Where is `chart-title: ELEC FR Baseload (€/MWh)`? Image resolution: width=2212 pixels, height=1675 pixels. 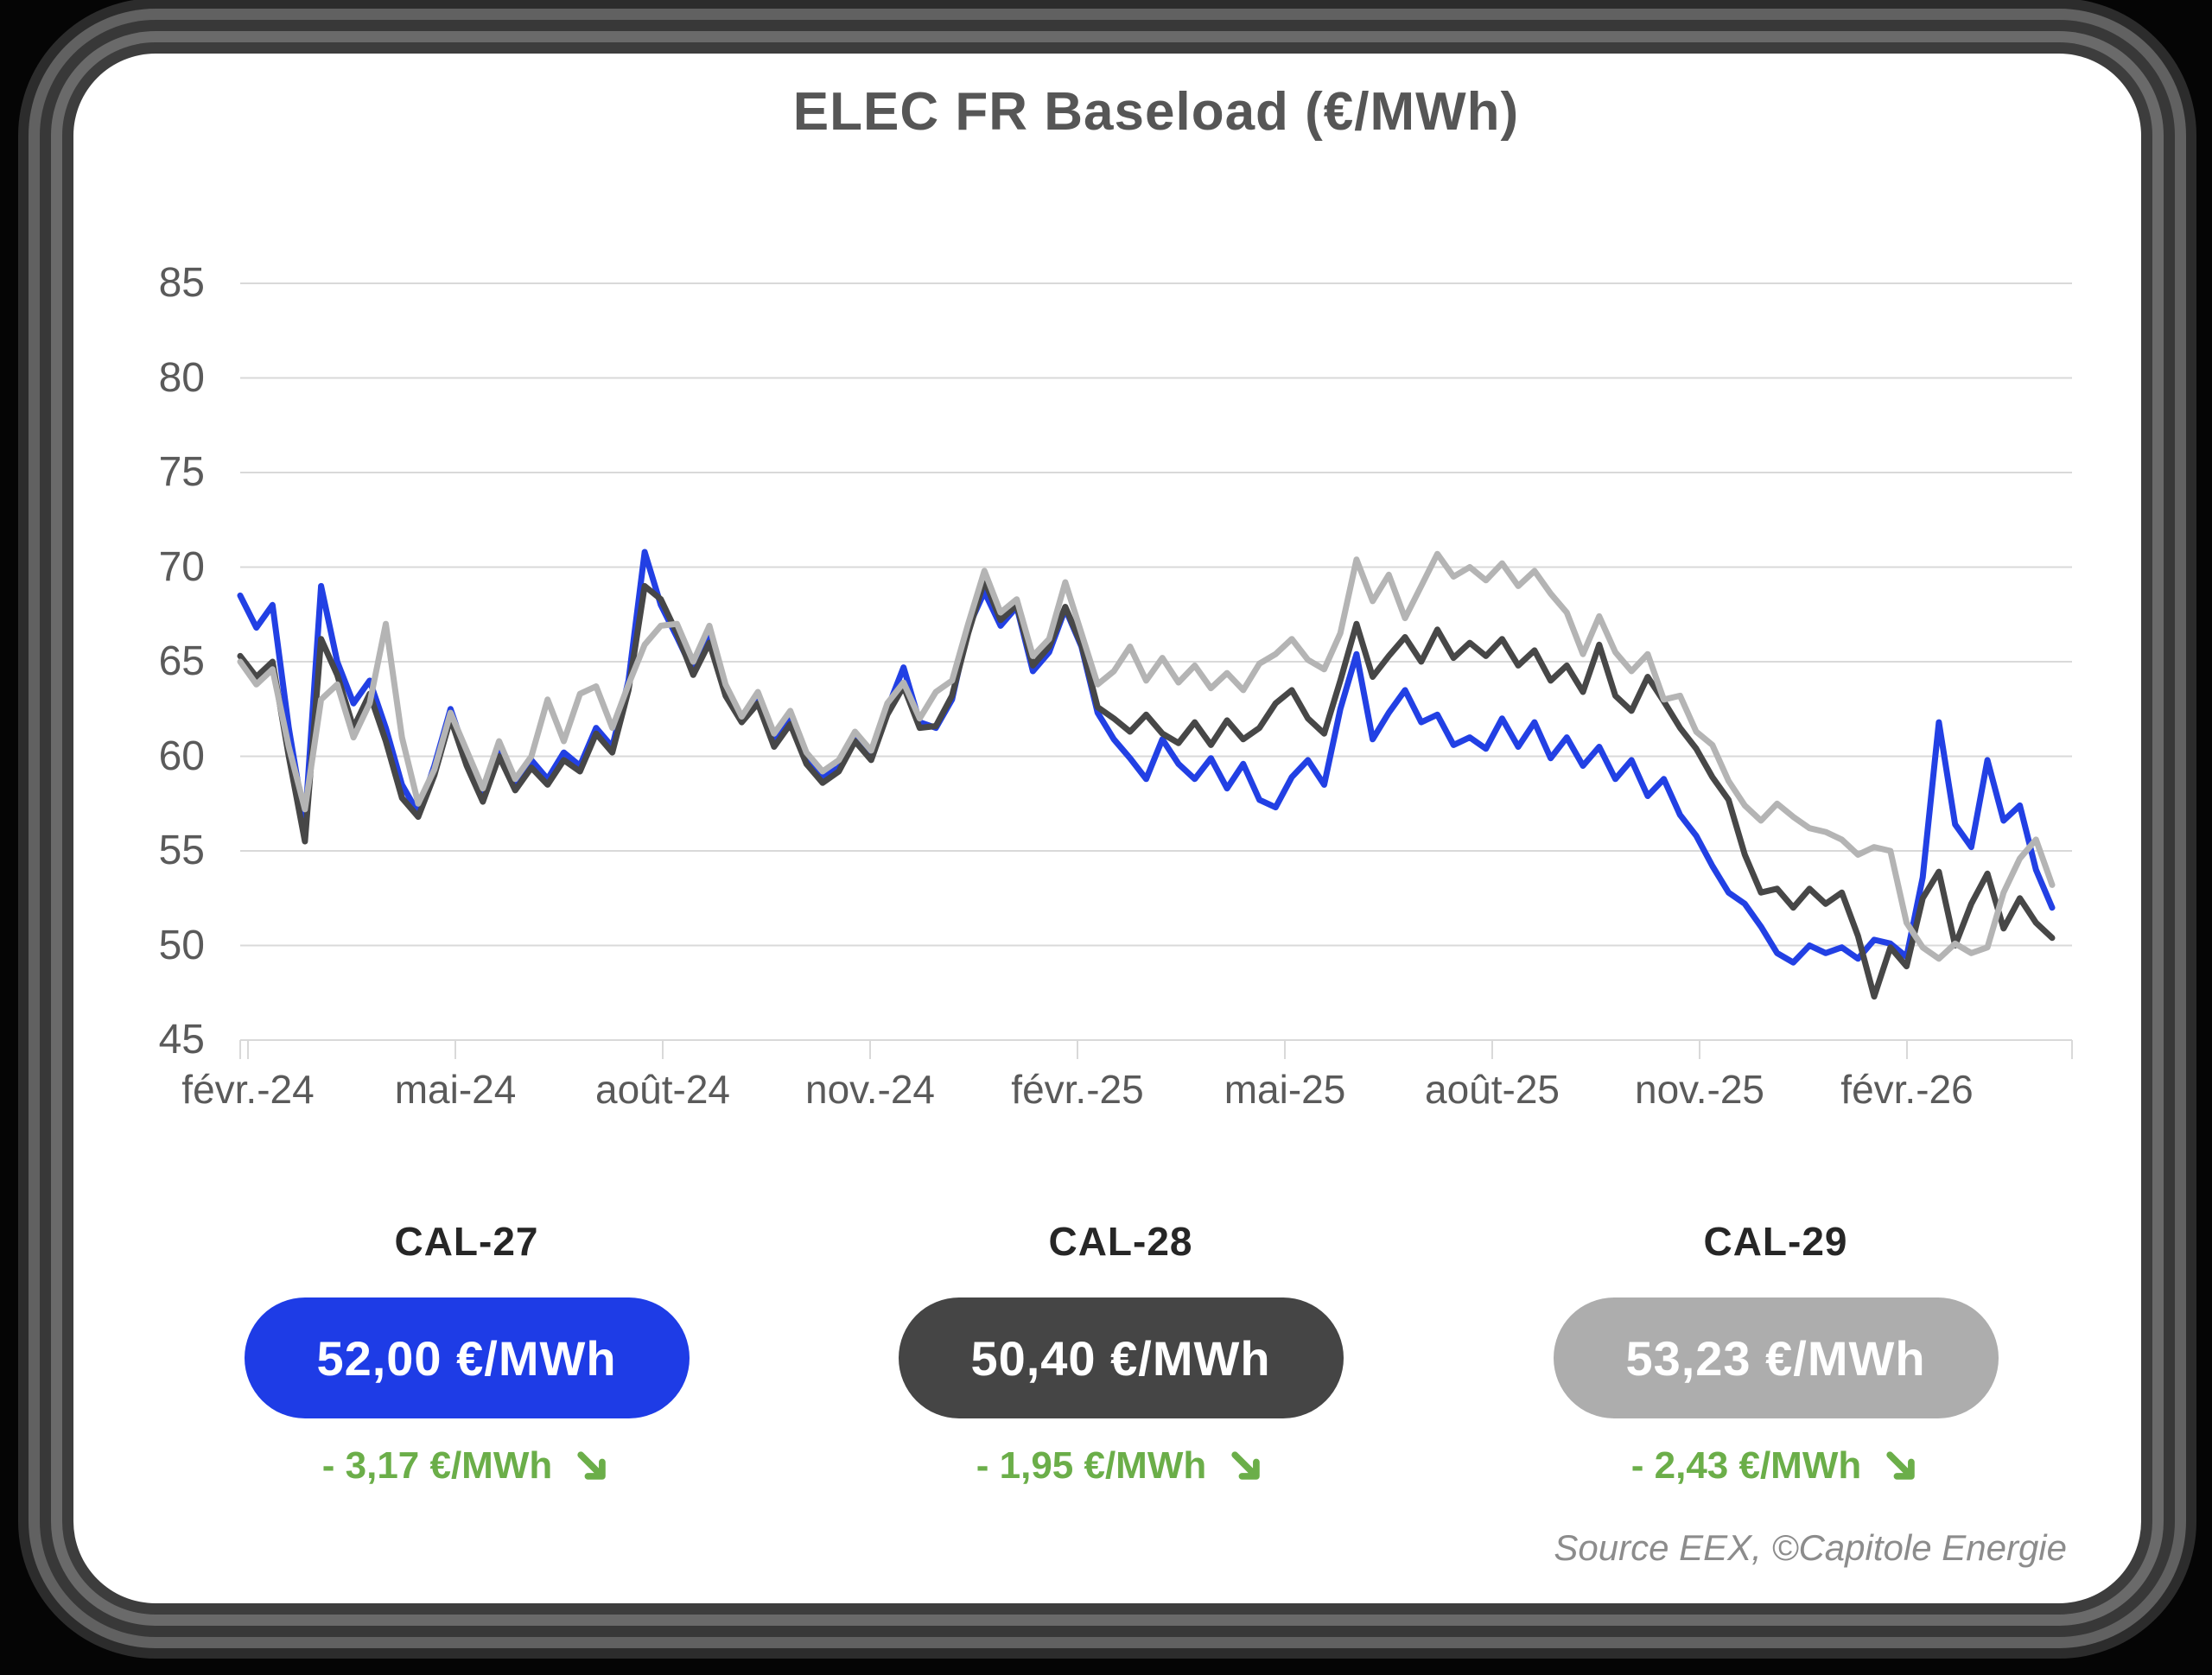
chart-title: ELEC FR Baseload (€/MWh) is located at coordinates (1156, 112).